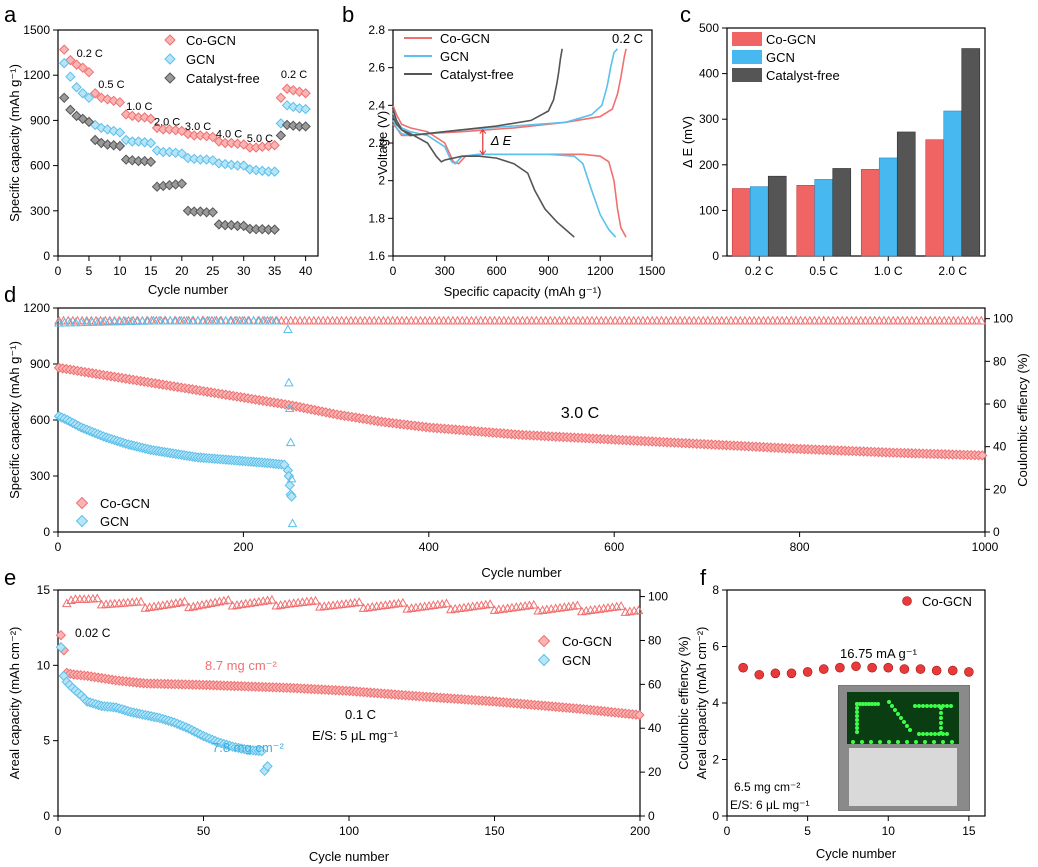 Image resolution: width=1038 pixels, height=867 pixels. Describe the element at coordinates (114, 521) in the screenshot. I see `panel-d-legend-label: GCN` at that location.